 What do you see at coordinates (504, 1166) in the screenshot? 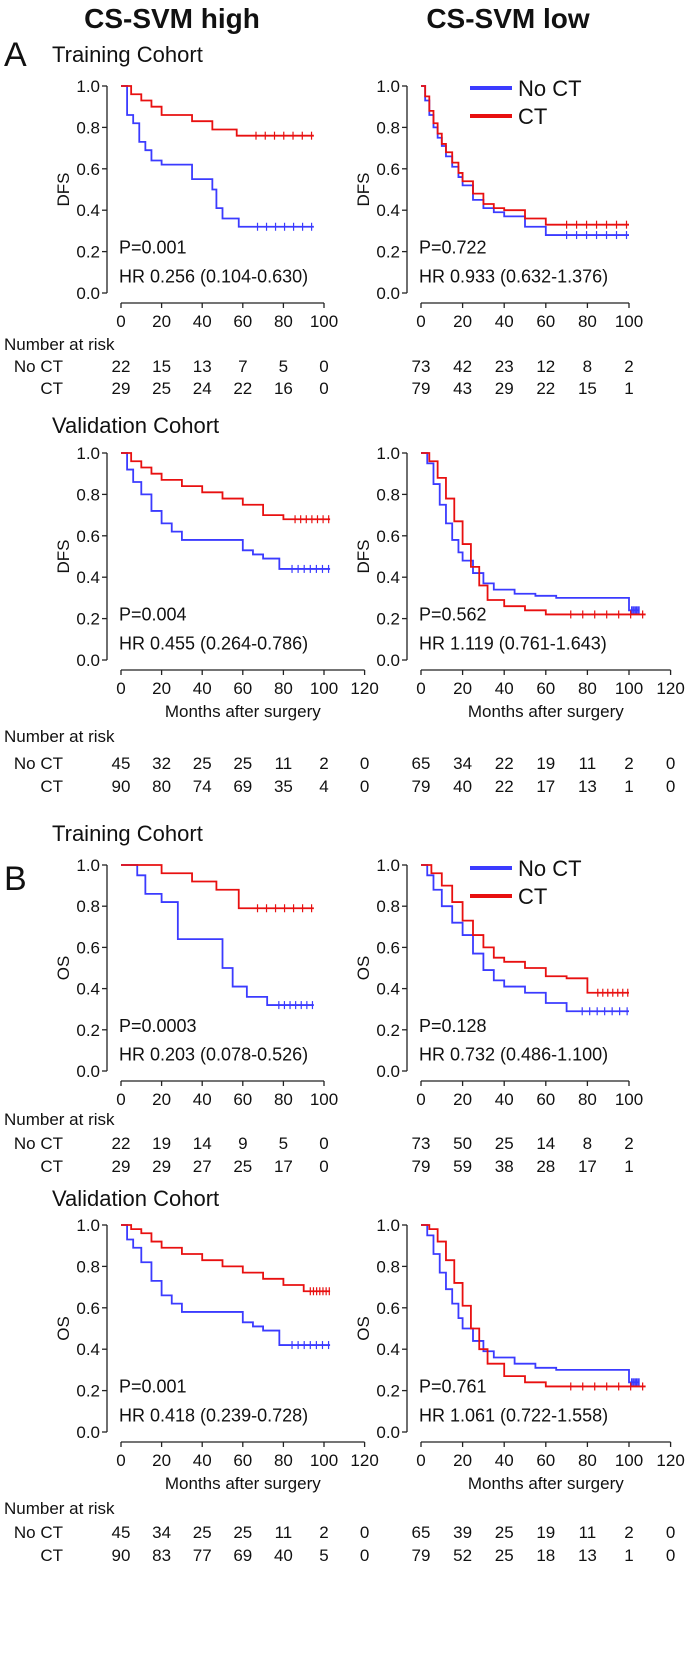
I see `risk-count-ct: 38` at bounding box center [504, 1166].